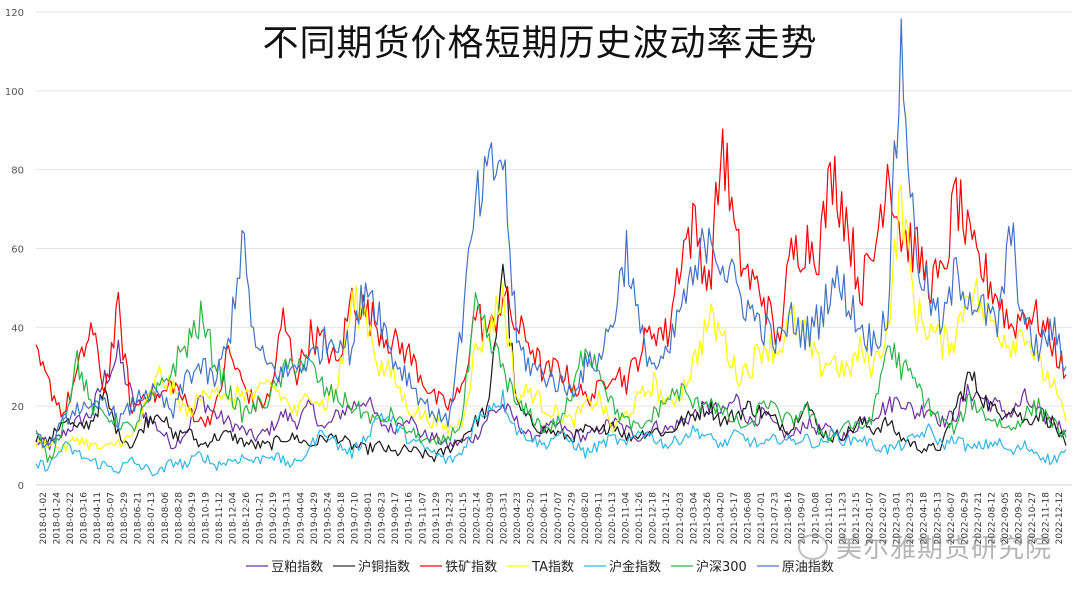  I want to click on svg-text: 2018-10-19, so click(206, 518).